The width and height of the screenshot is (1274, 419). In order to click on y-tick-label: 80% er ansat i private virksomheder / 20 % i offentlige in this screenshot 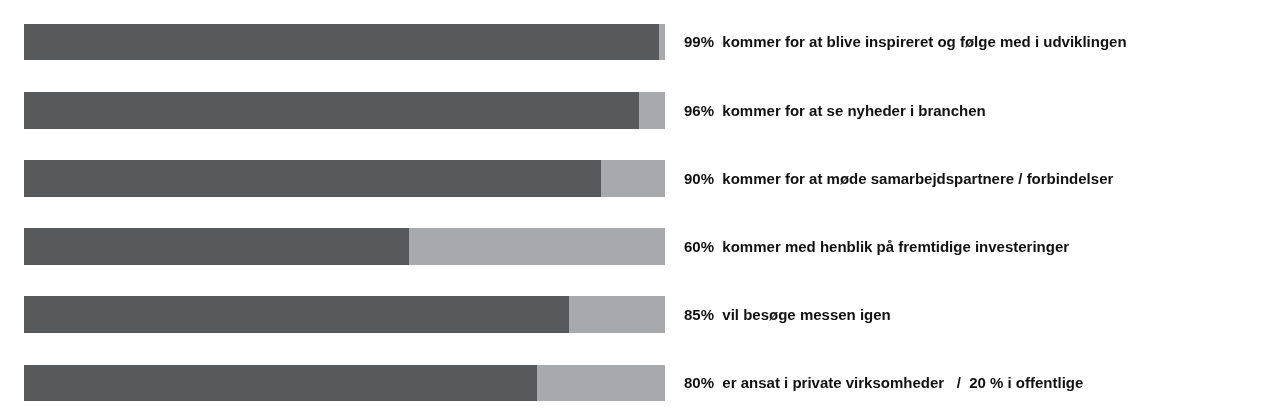, I will do `click(884, 383)`.